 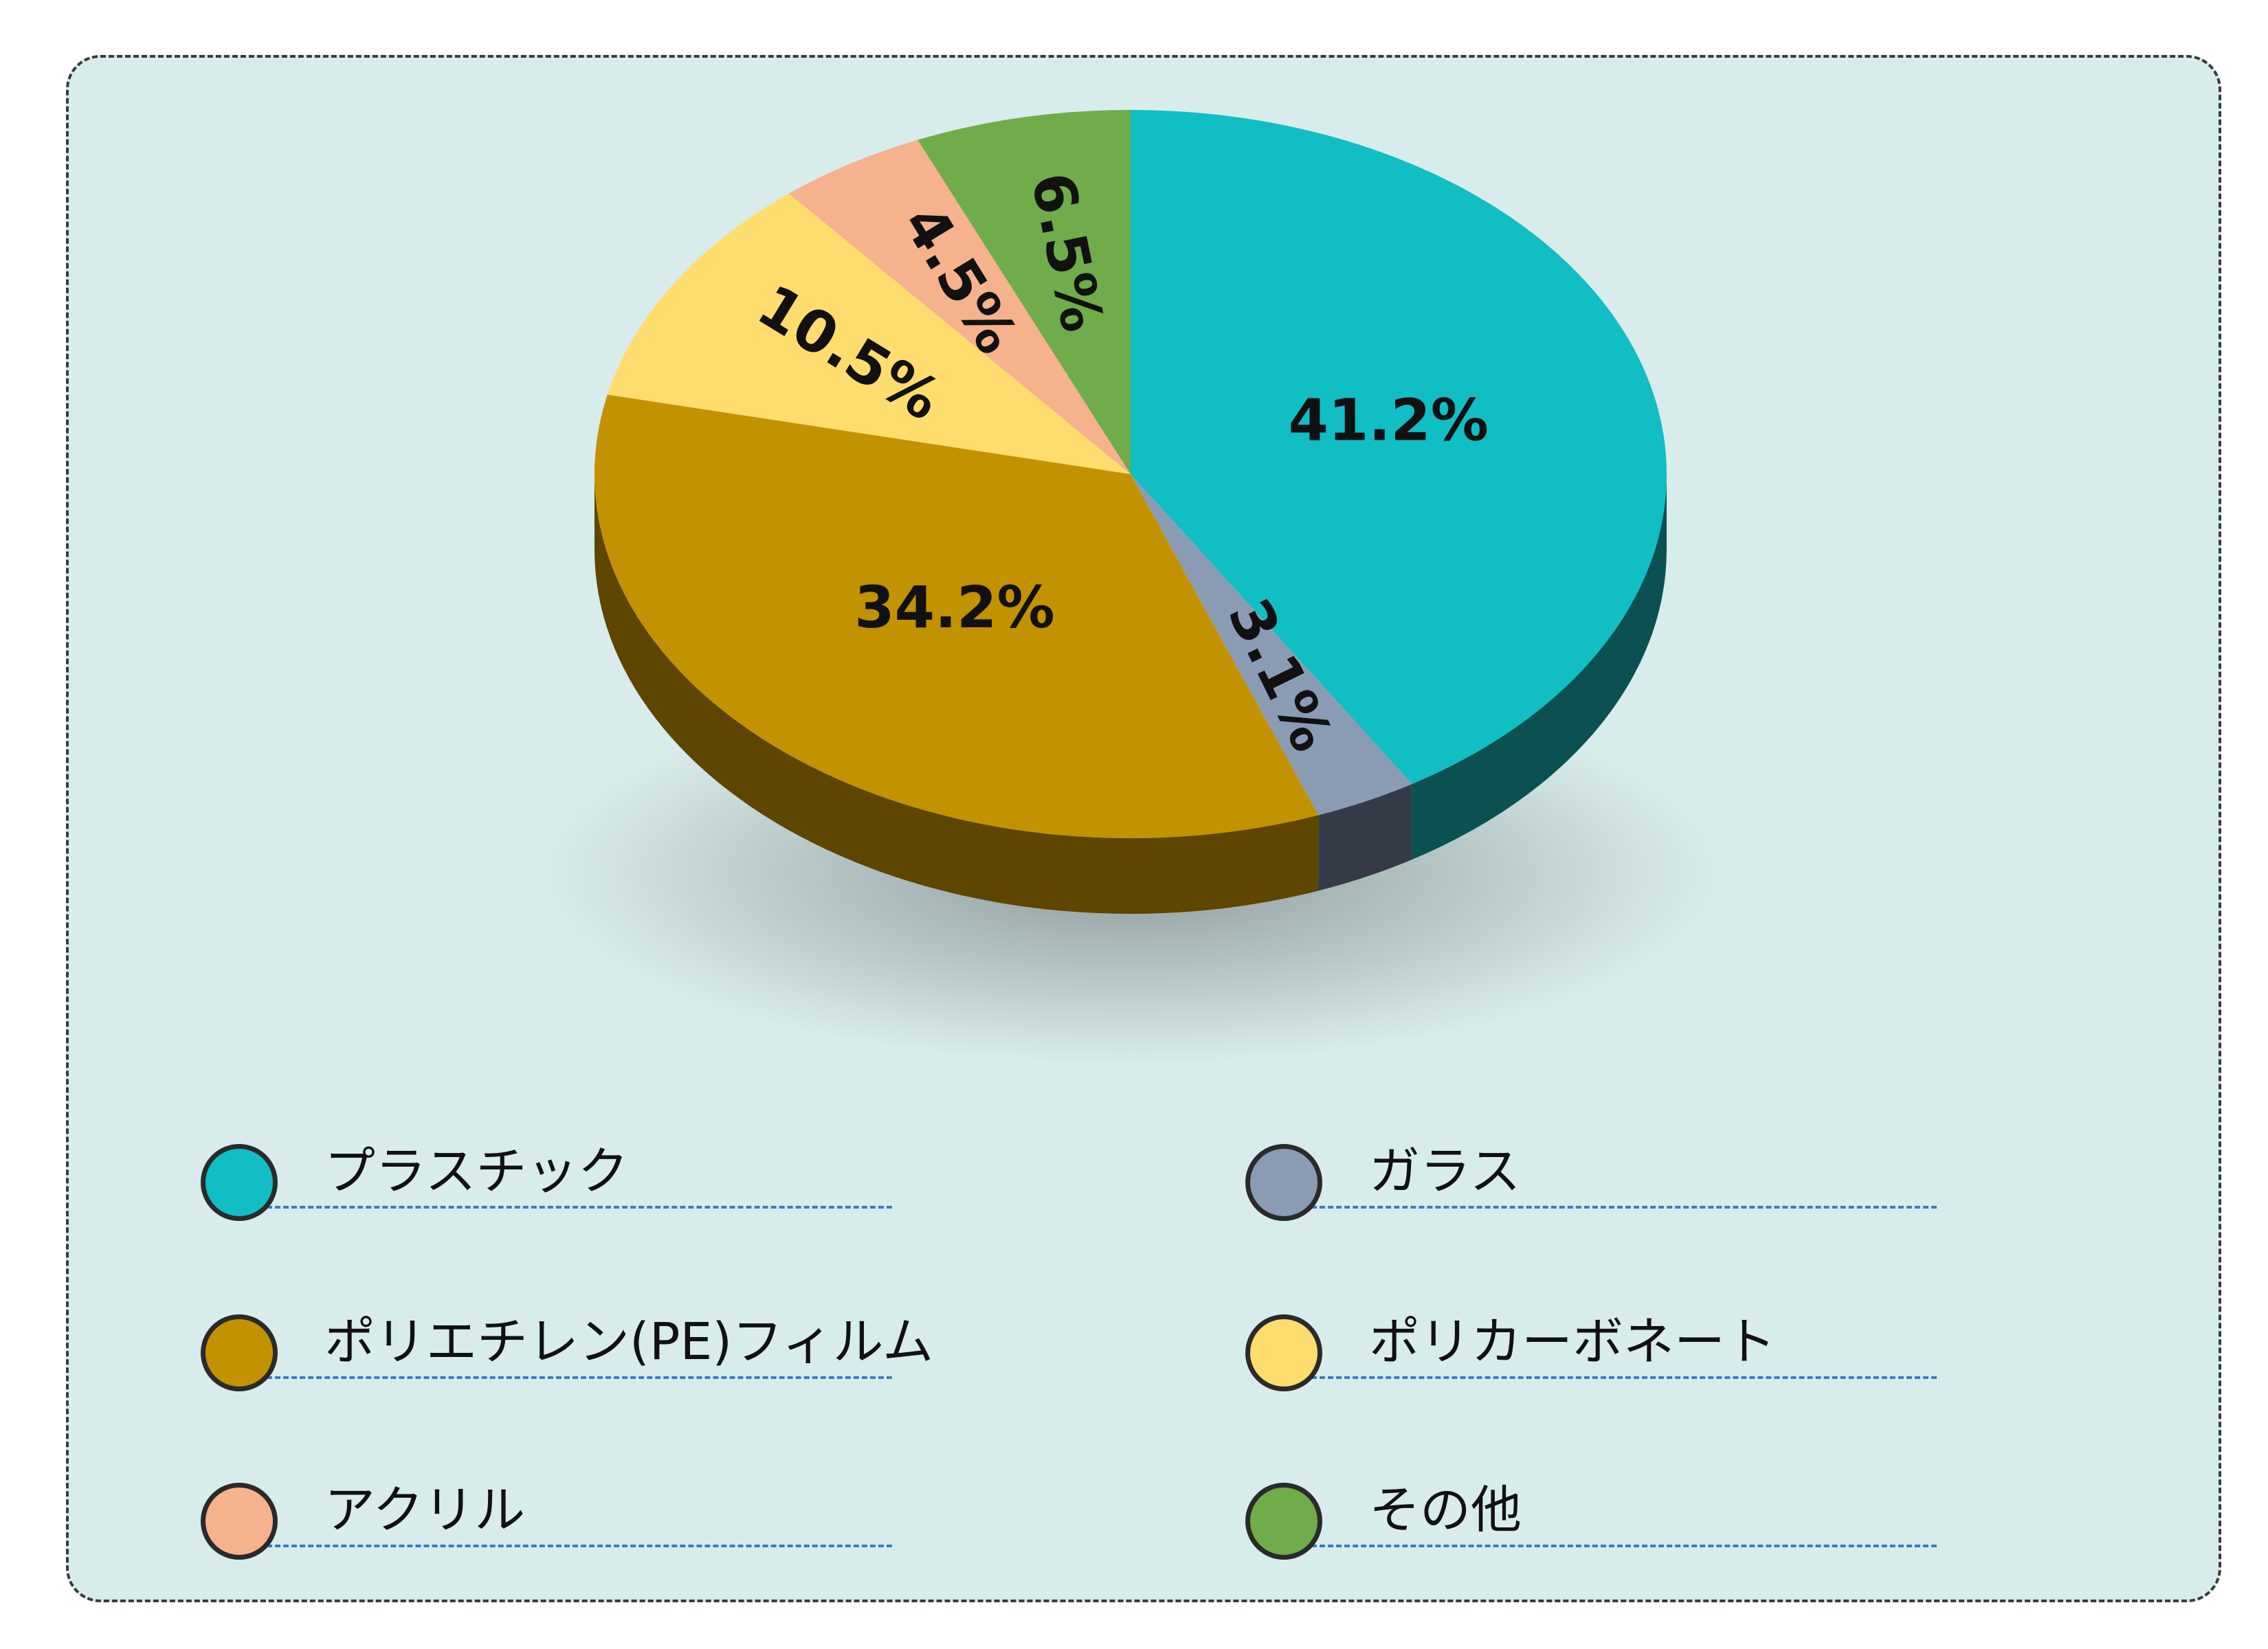 I want to click on slice-3-top, so click(x=956, y=616).